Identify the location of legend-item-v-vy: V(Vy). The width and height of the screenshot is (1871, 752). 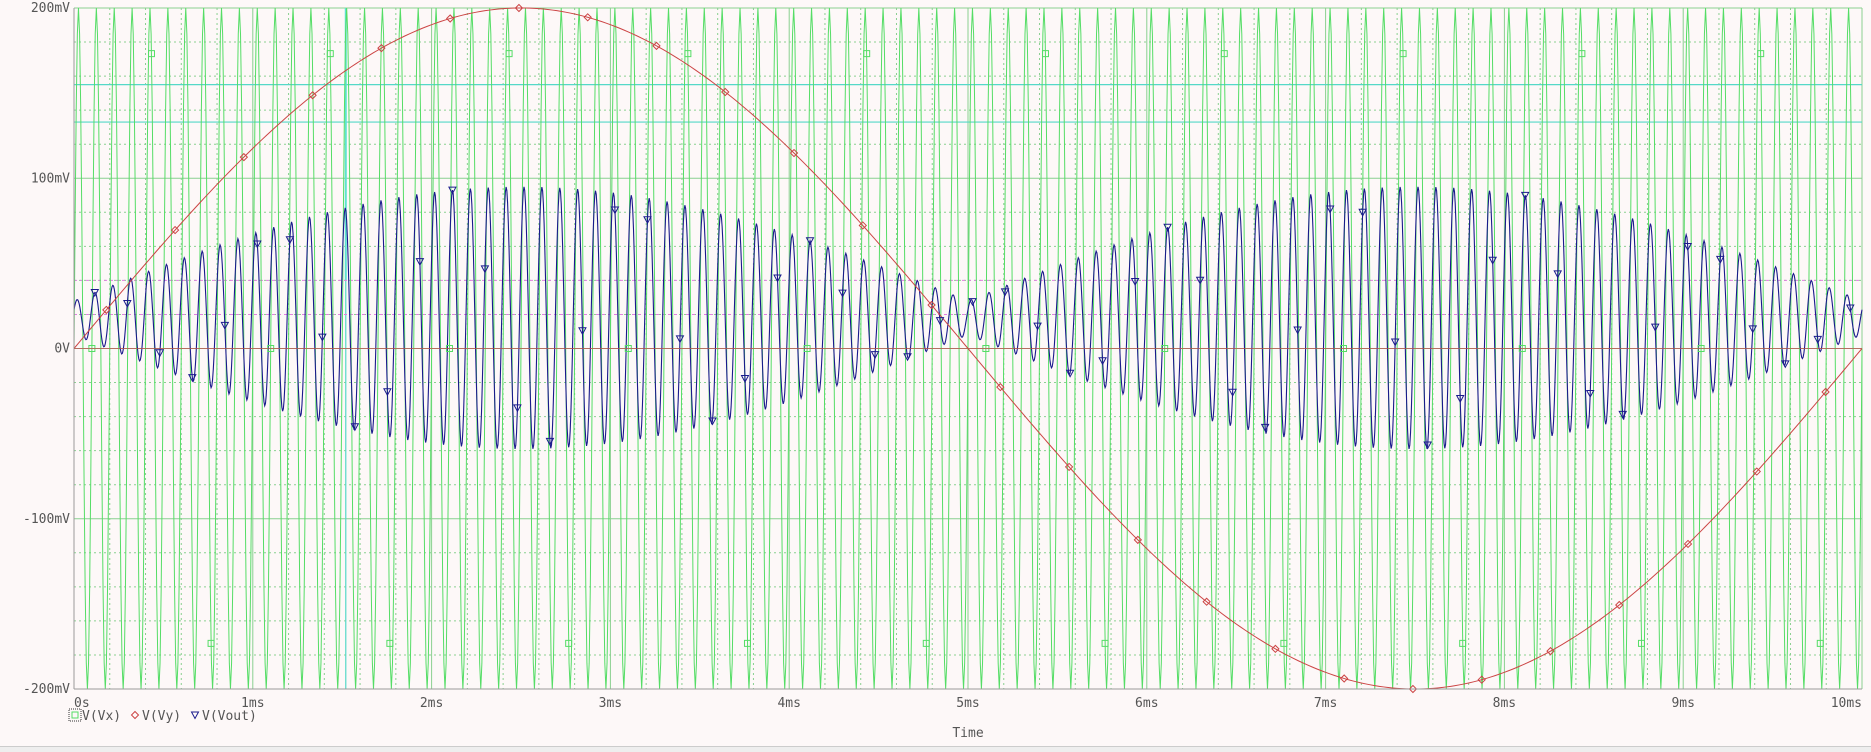
(156, 716).